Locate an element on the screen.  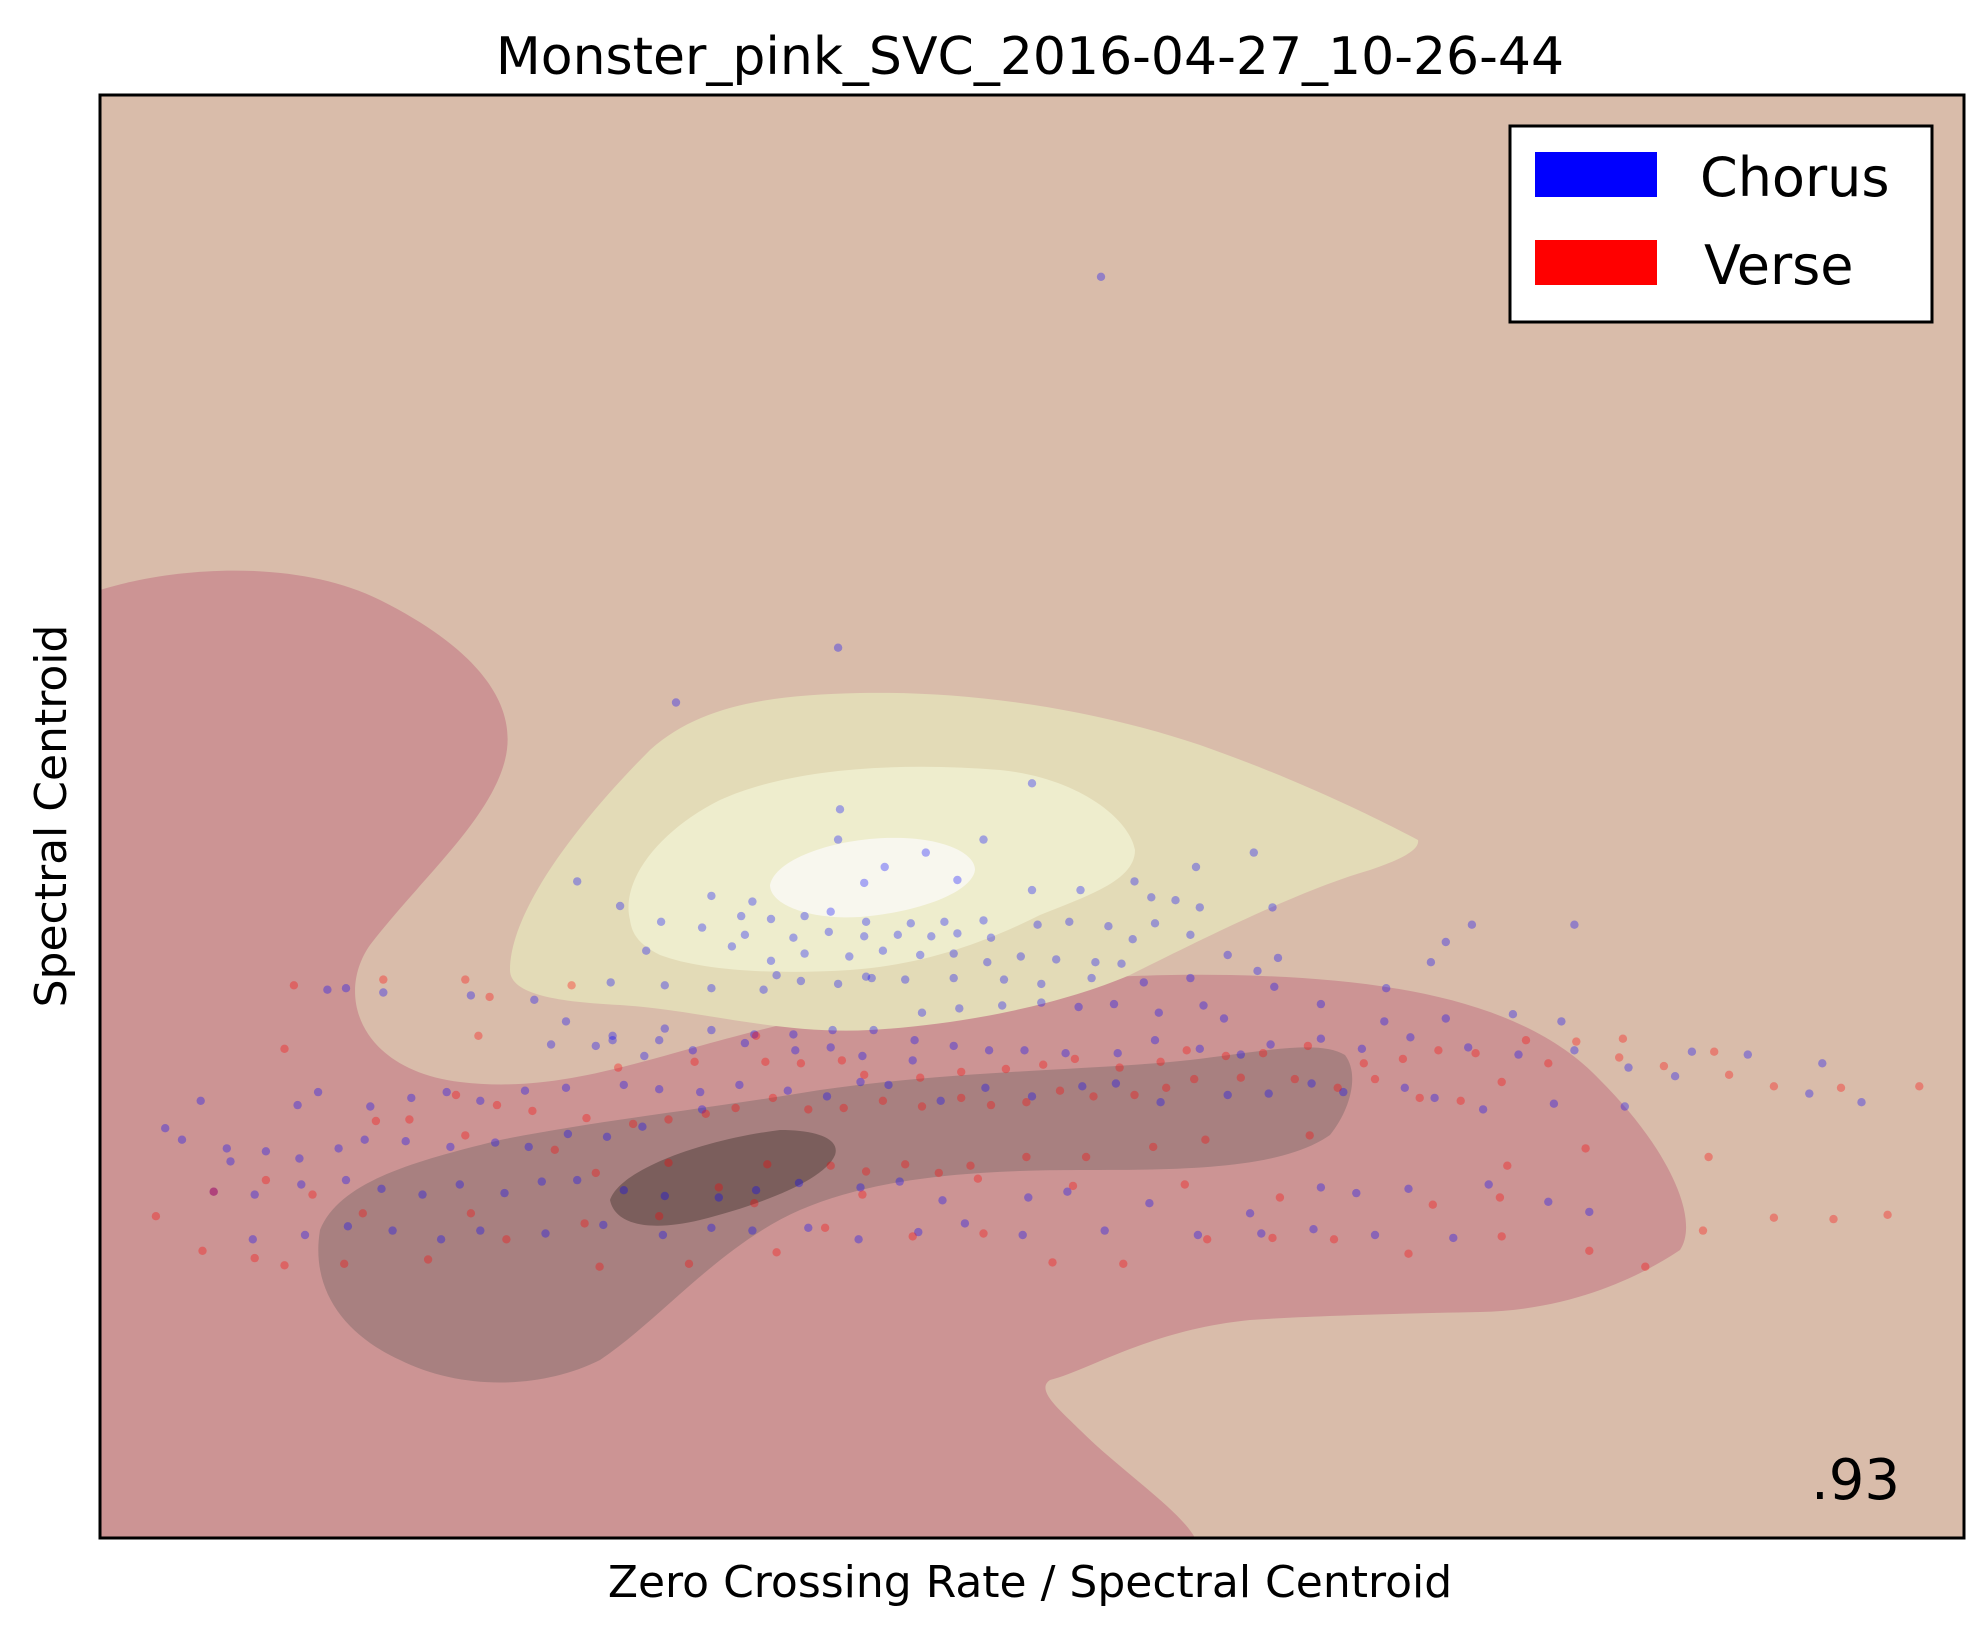
y-axis-label: Spectral Centroid is located at coordinates (51, 816).